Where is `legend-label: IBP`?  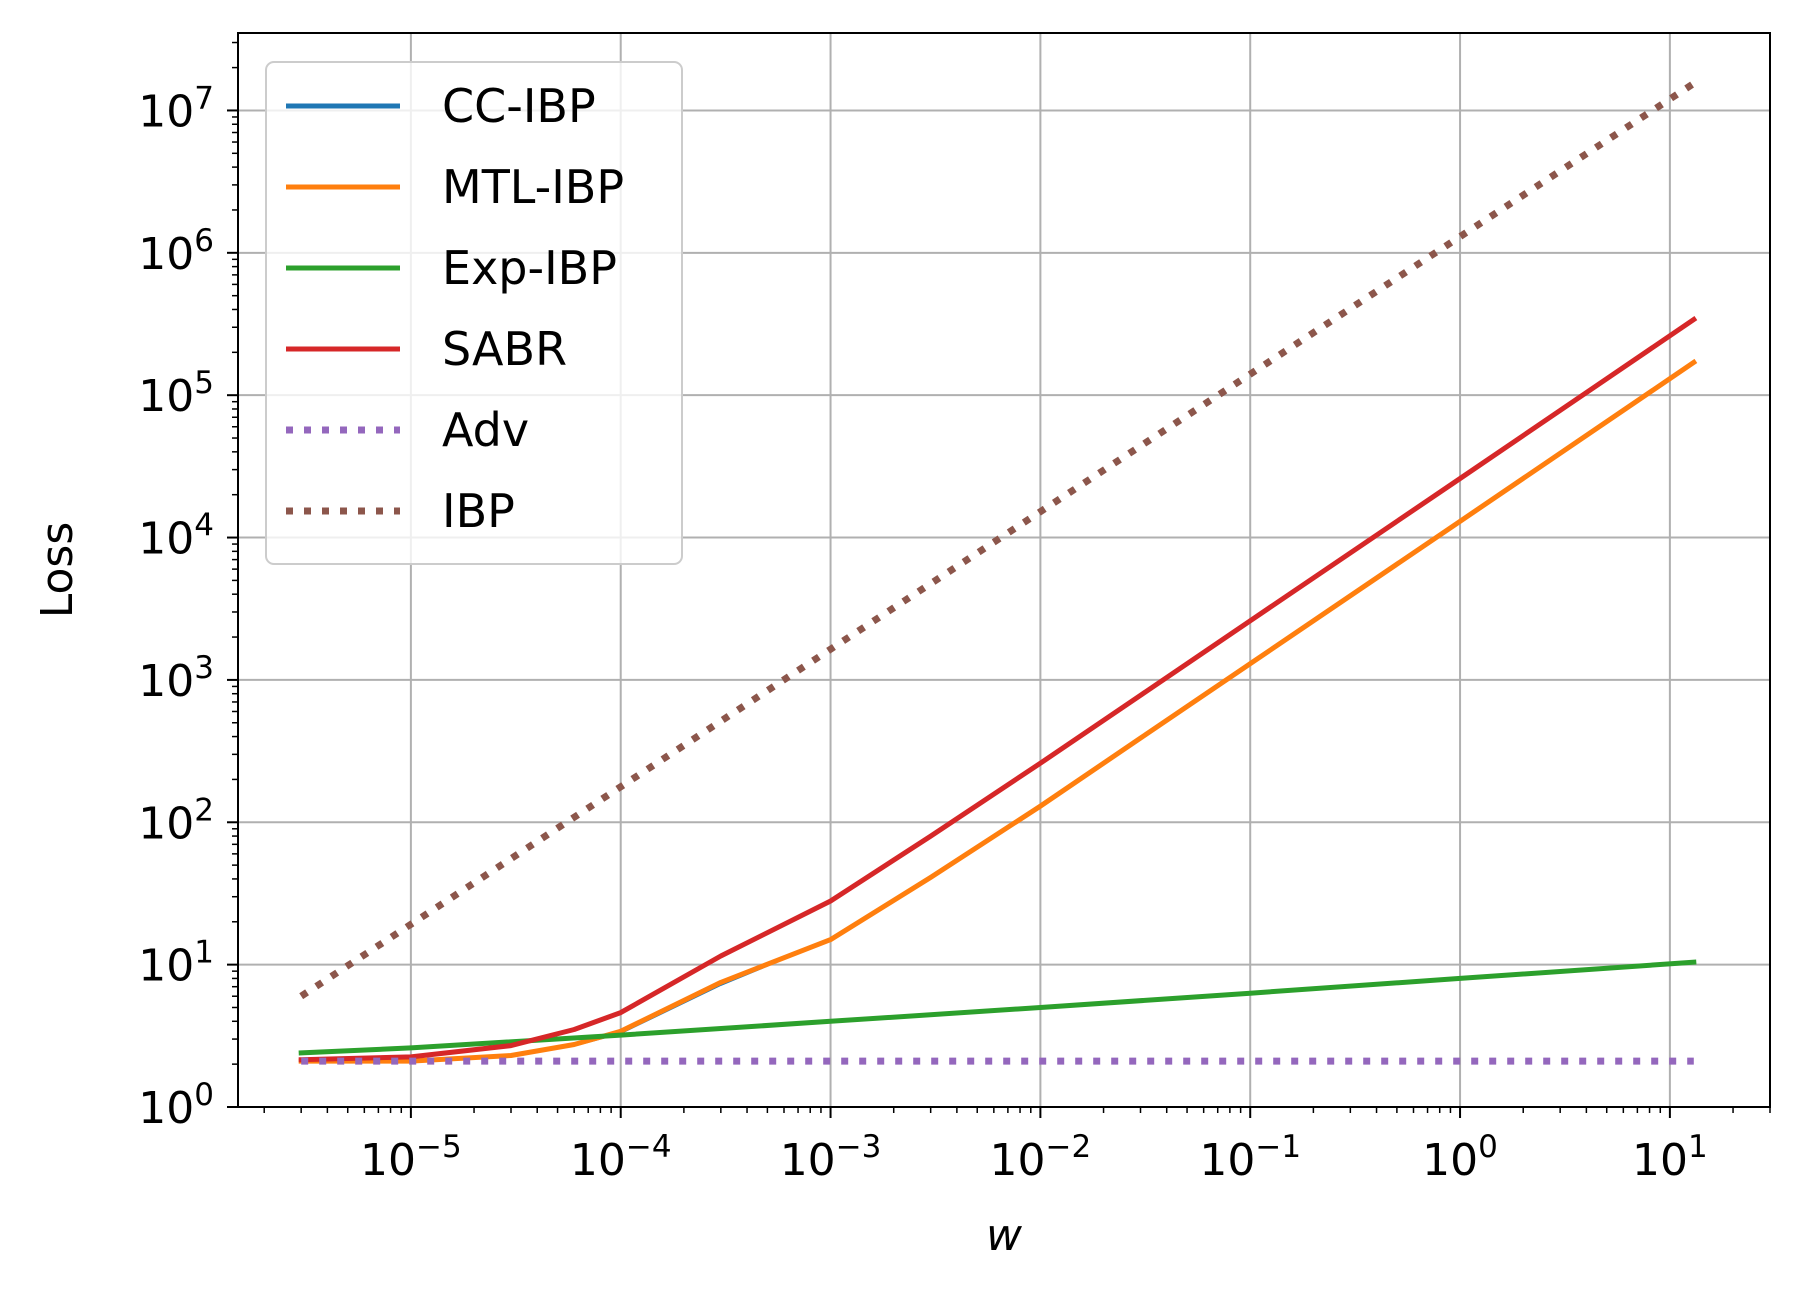
legend-label: IBP is located at coordinates (478, 511).